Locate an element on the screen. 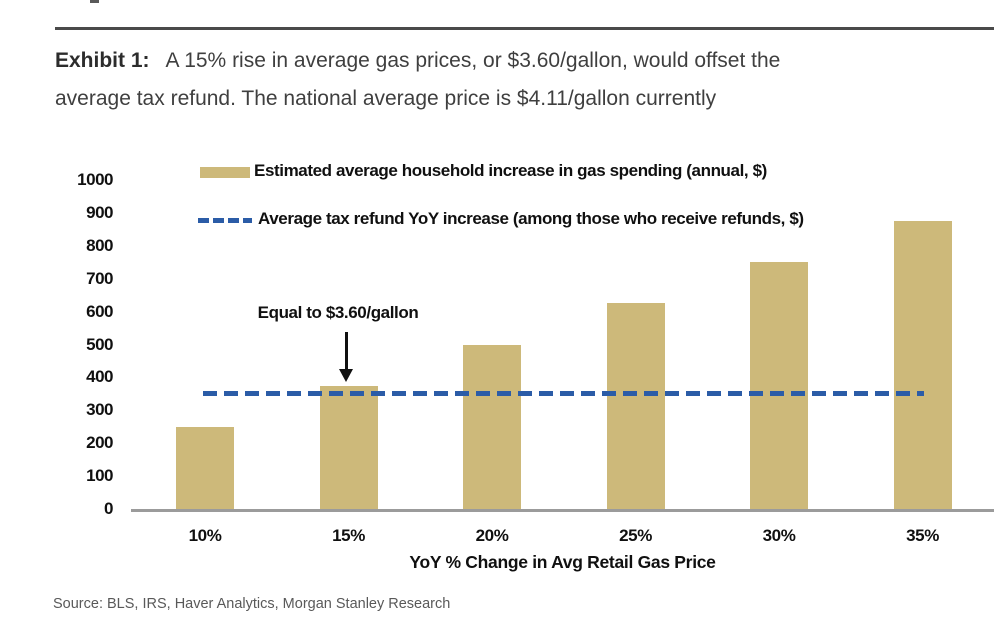  annotation-arrowhead-icon is located at coordinates (346, 375).